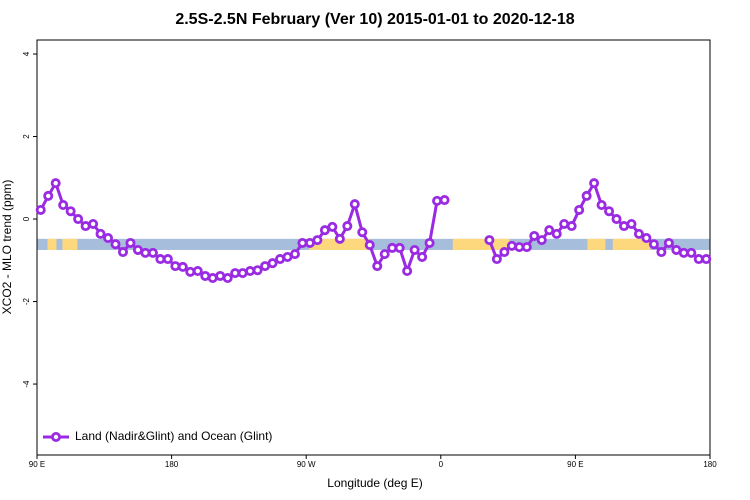 This screenshot has height=500, width=750. What do you see at coordinates (7, 247) in the screenshot?
I see `y-axis-label: XCO2 - MLO trend (ppm)` at bounding box center [7, 247].